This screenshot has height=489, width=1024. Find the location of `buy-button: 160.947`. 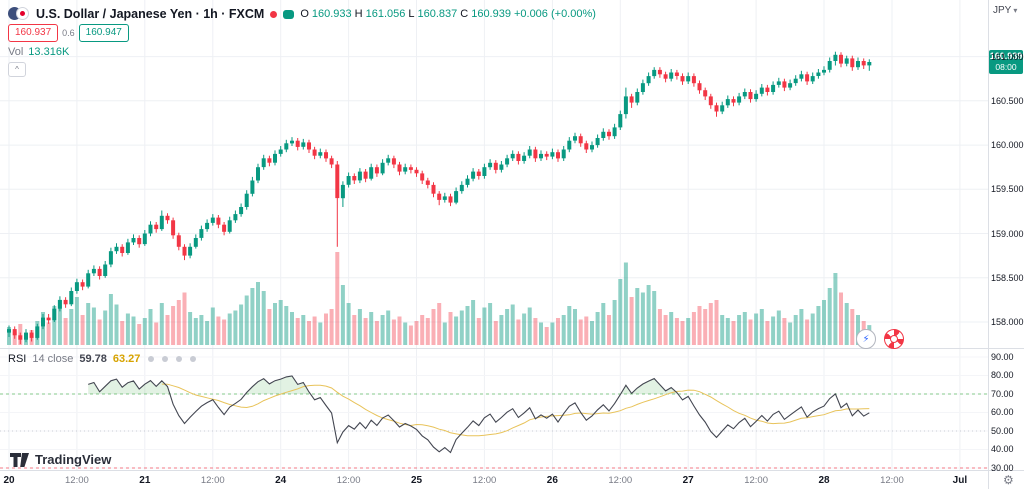

buy-button: 160.947 is located at coordinates (103, 33).